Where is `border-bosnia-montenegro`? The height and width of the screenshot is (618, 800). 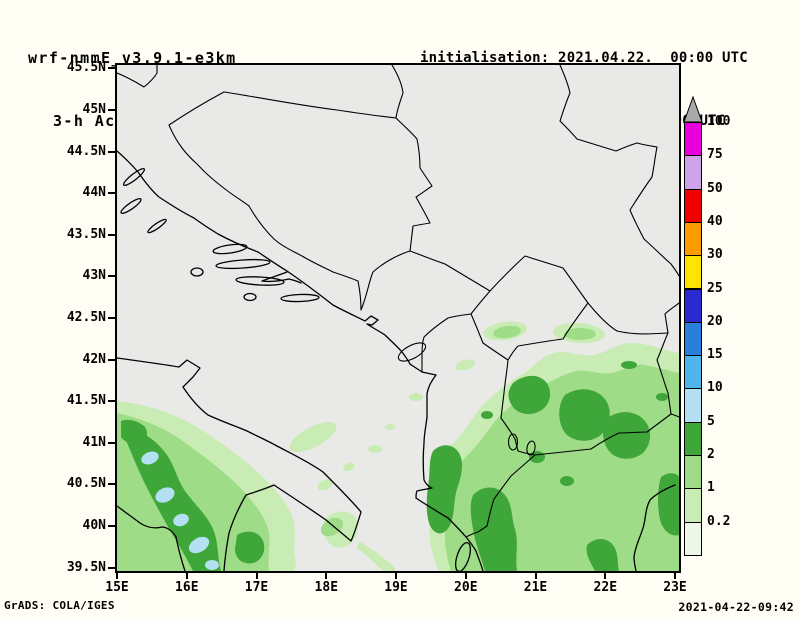
border-bosnia-montenegro is located at coordinates (385, 280).